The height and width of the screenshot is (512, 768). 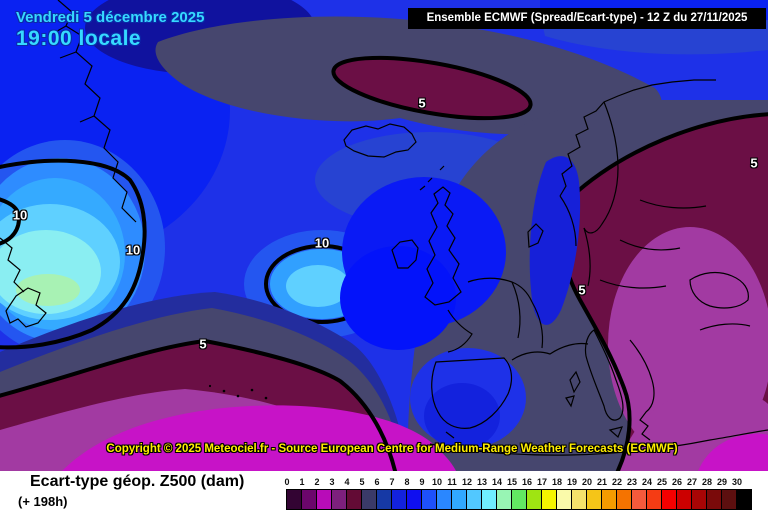 I want to click on legend-tick: 28, so click(x=707, y=482).